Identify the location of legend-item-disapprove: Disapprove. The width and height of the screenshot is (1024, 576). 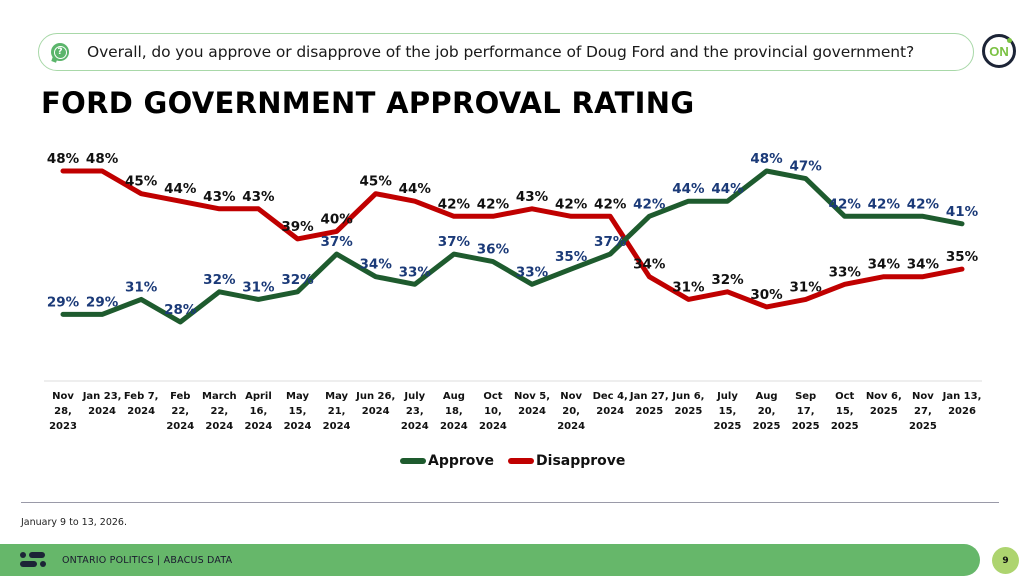
(566, 461).